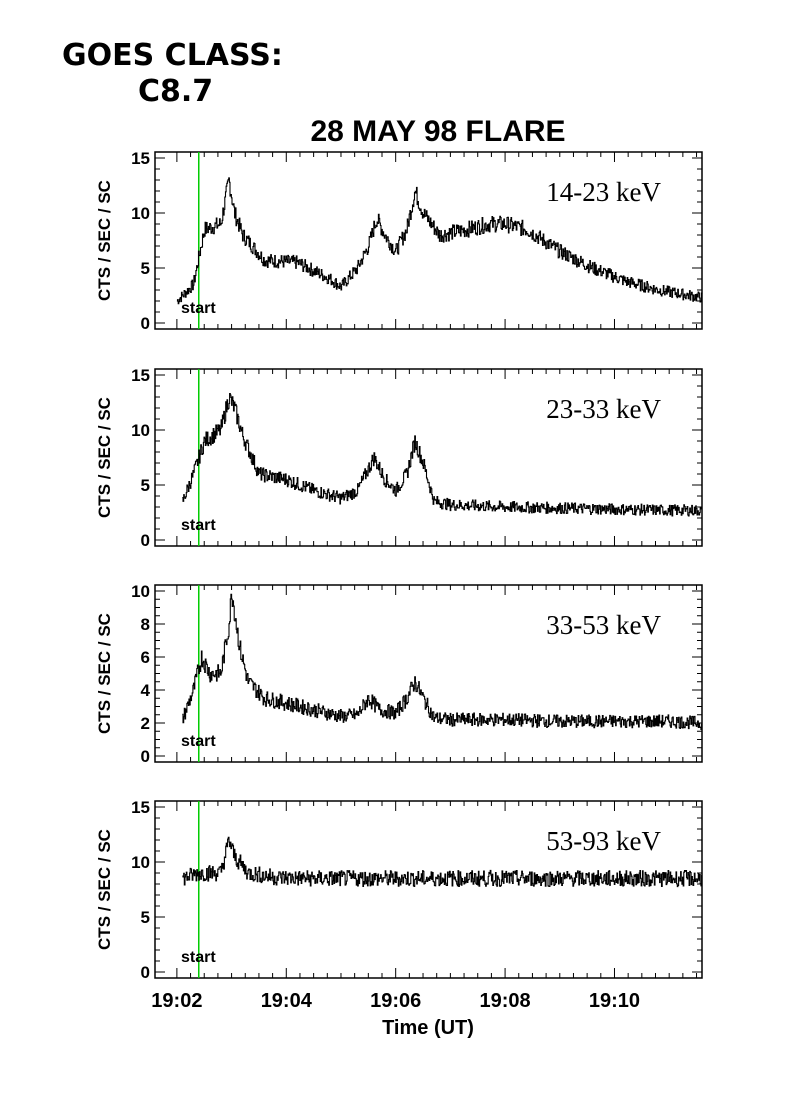 The image size is (790, 1118). Describe the element at coordinates (287, 1001) in the screenshot. I see `x-tick-label: 19:04` at that location.